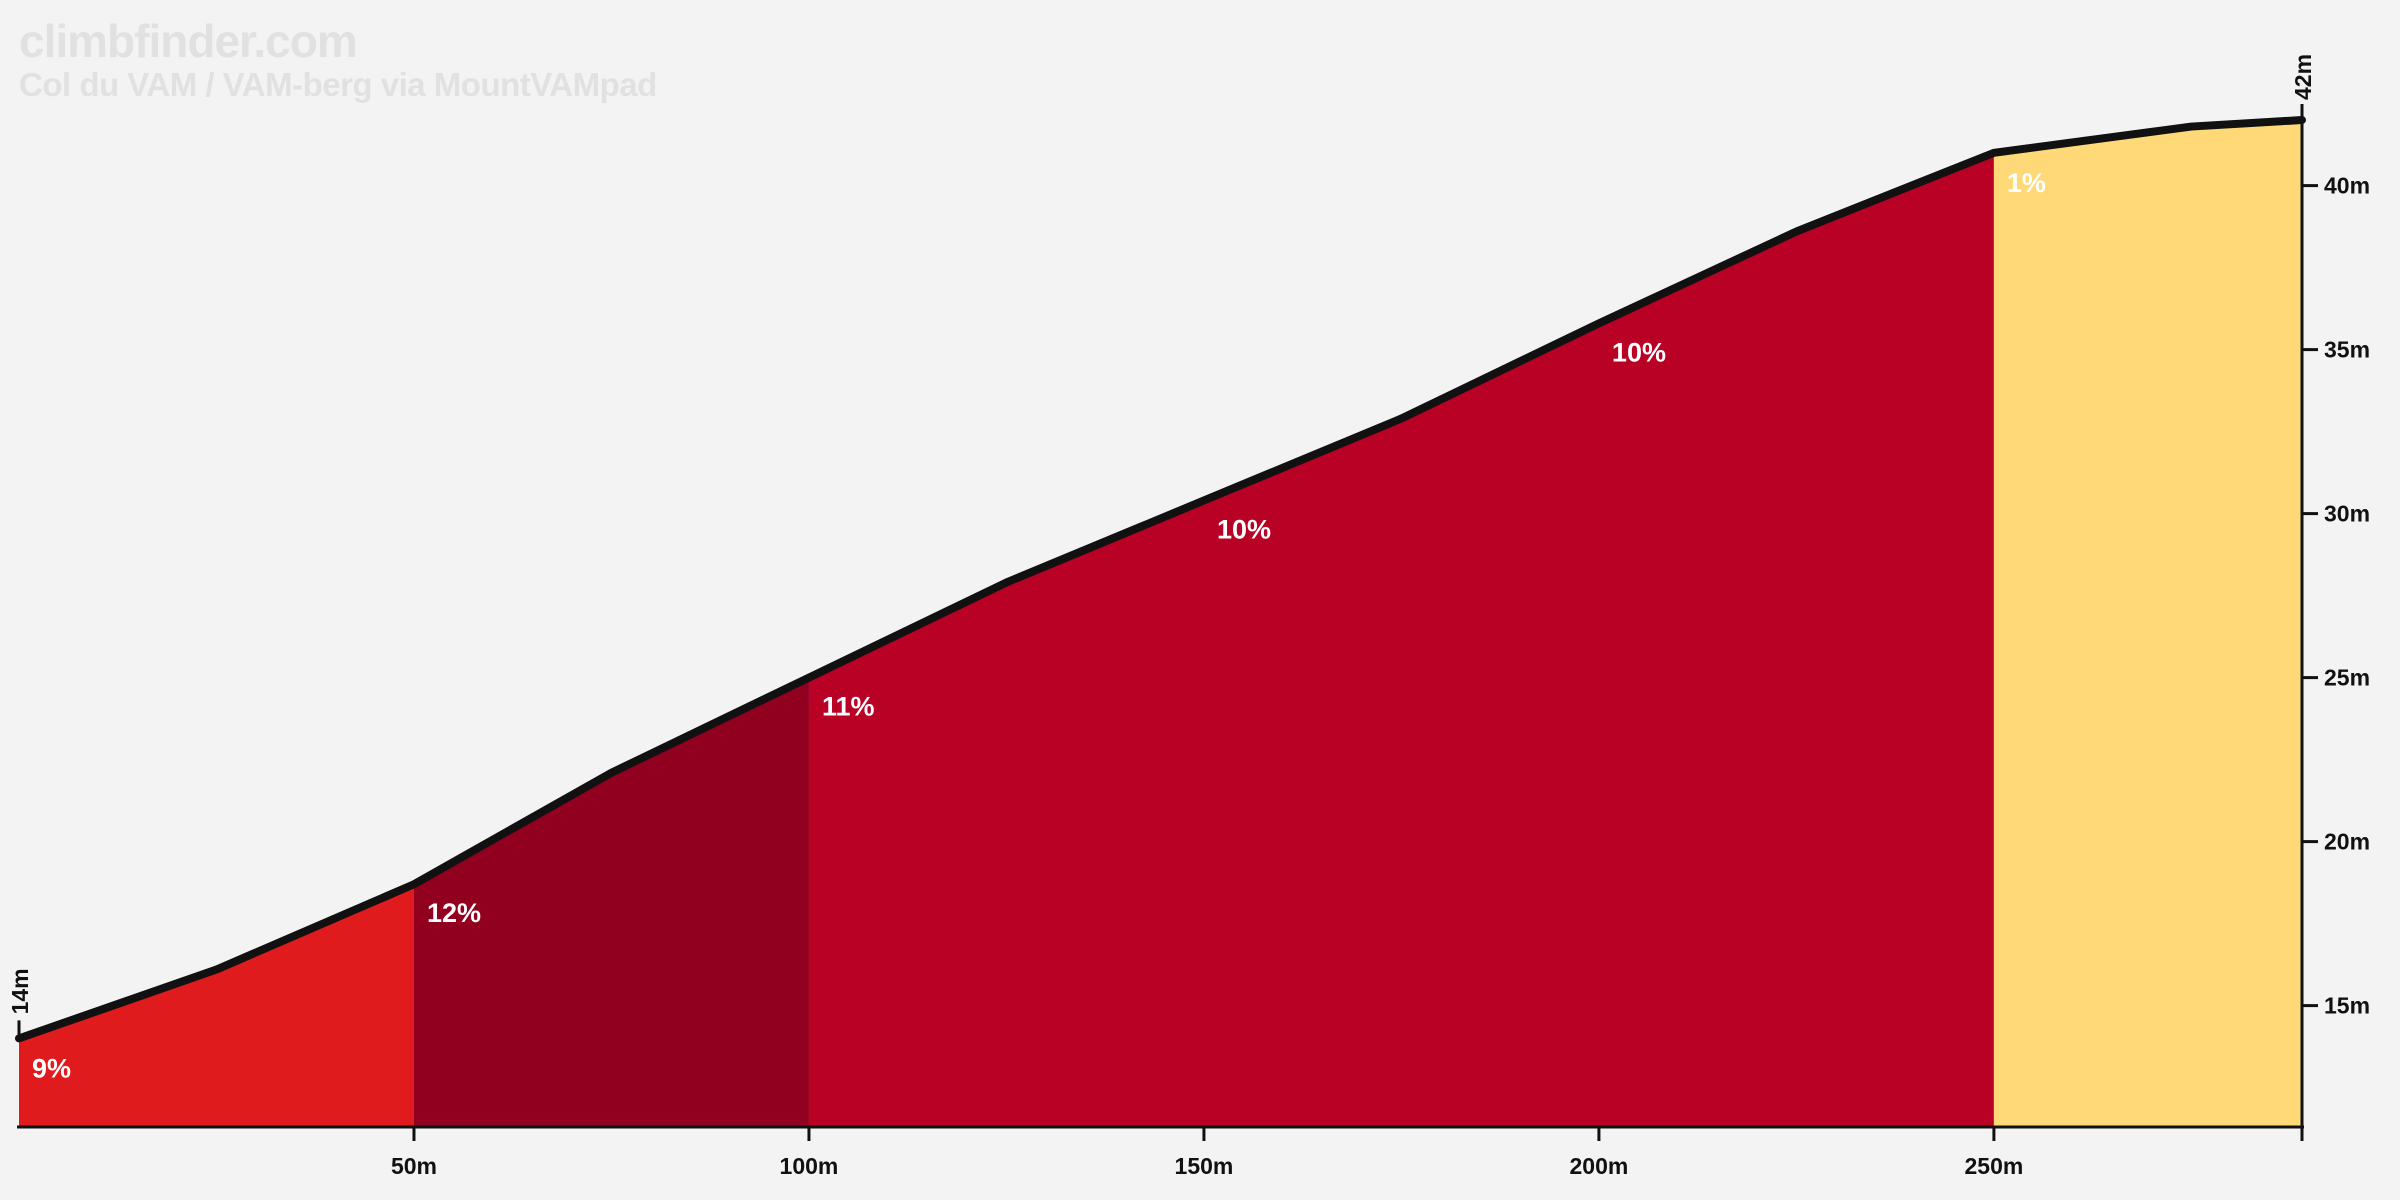  I want to click on y-tick-label: 25m, so click(2347, 678).